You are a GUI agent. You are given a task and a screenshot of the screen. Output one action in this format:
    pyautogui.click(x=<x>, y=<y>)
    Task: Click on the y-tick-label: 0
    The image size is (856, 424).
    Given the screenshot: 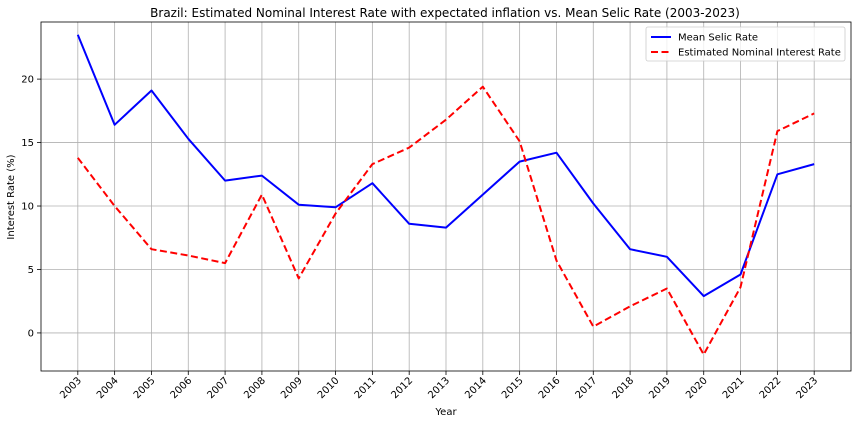 What is the action you would take?
    pyautogui.click(x=31, y=333)
    